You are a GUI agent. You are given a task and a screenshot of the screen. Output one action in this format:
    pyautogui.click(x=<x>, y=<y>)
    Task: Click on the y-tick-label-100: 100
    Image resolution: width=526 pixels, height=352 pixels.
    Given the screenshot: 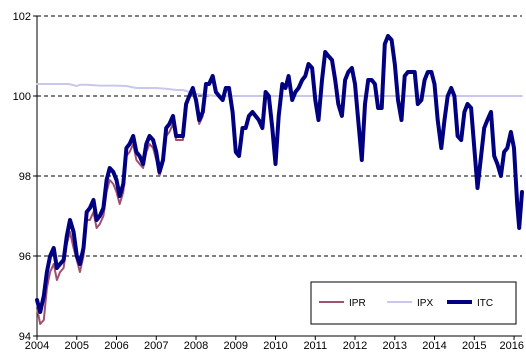 What is the action you would take?
    pyautogui.click(x=22, y=97)
    